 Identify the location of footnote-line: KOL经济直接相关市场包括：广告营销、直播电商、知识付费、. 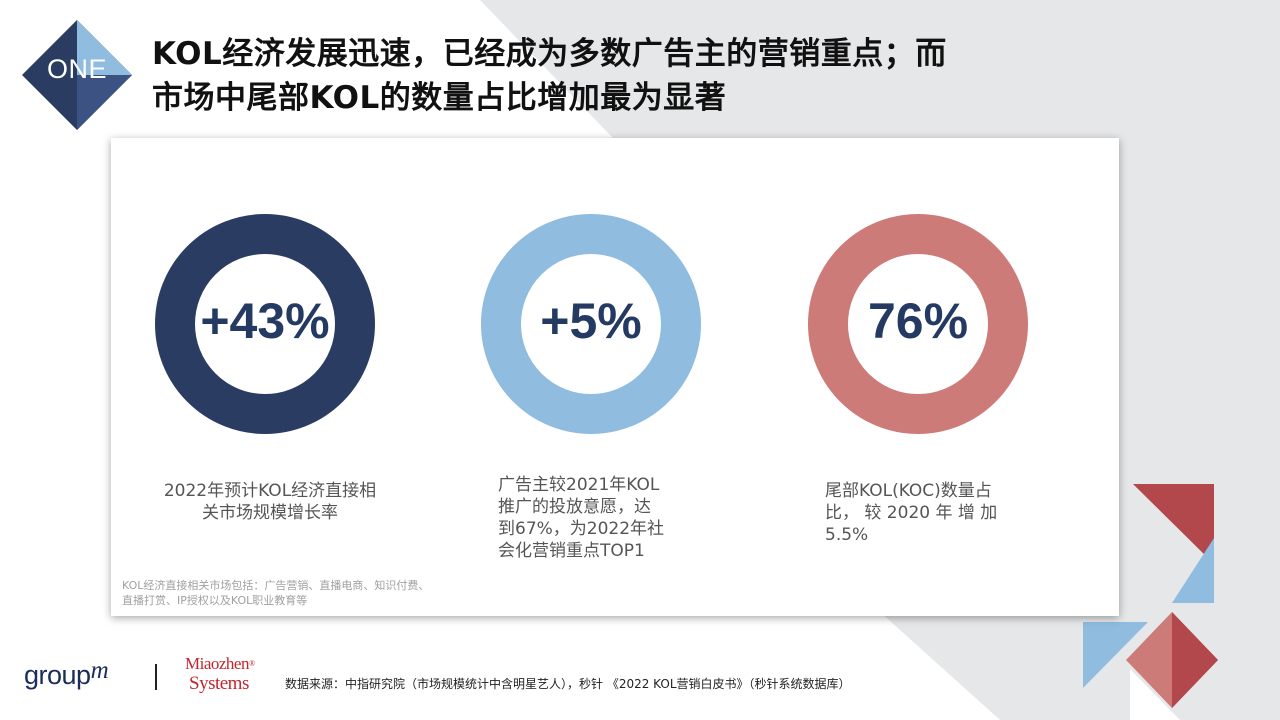
(276, 585).